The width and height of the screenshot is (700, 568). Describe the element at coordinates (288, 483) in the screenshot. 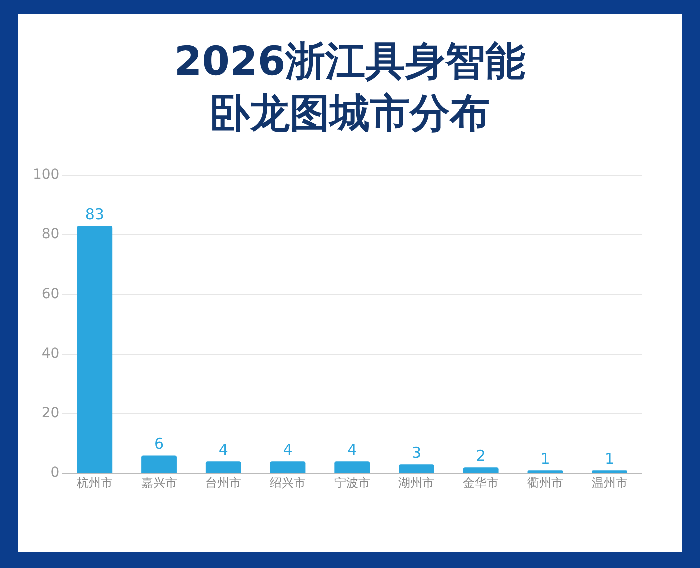

I see `x-tick-label: 绍兴市` at that location.